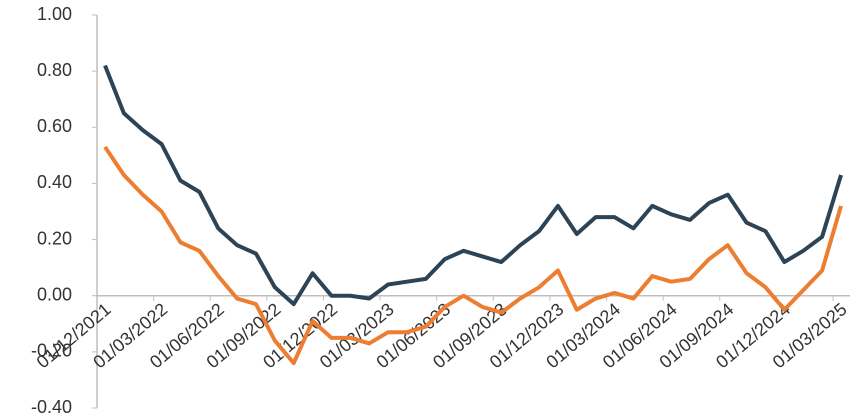 The image size is (860, 419). Describe the element at coordinates (54, 126) in the screenshot. I see `y-tick-label: 0.60` at that location.